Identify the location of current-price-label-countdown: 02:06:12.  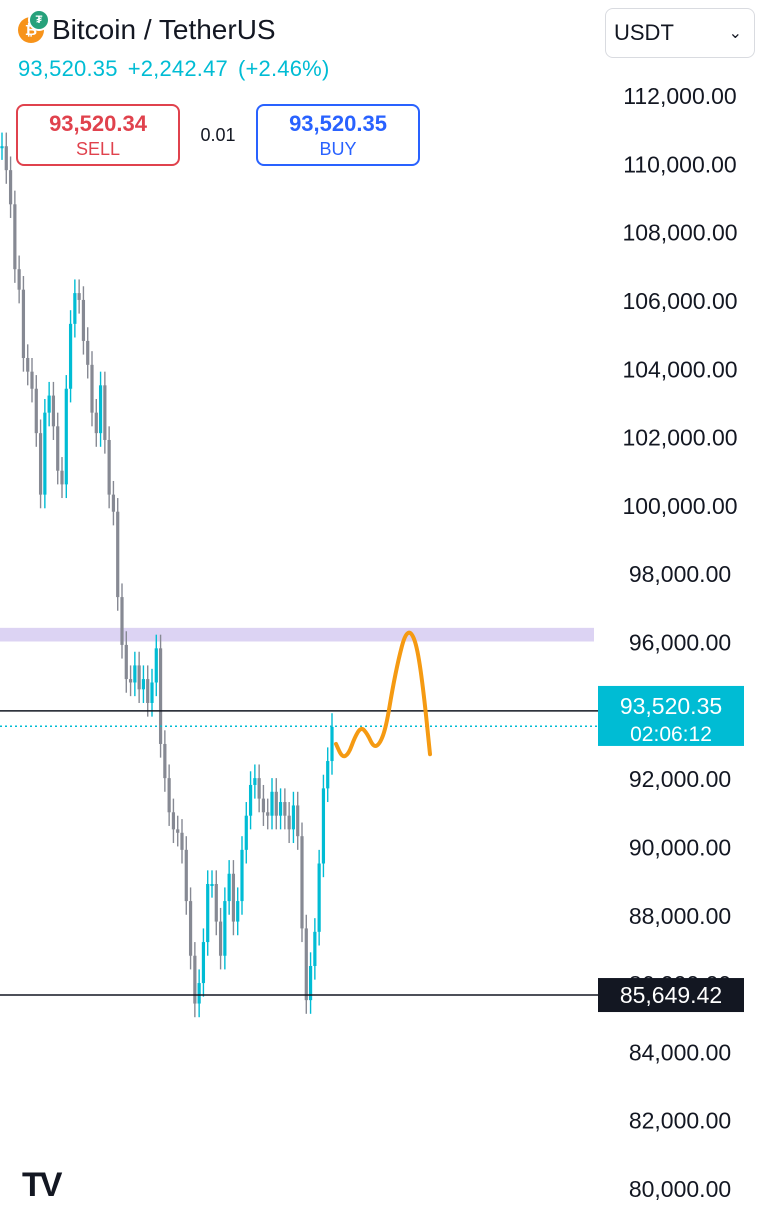
(671, 734).